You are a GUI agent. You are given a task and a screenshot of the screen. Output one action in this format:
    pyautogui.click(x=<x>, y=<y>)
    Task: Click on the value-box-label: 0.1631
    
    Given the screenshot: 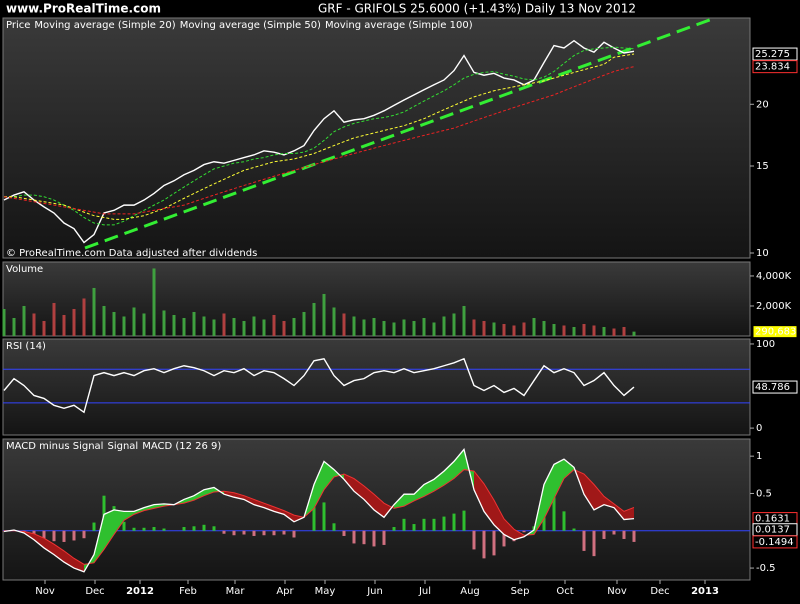 What is the action you would take?
    pyautogui.click(x=772, y=519)
    